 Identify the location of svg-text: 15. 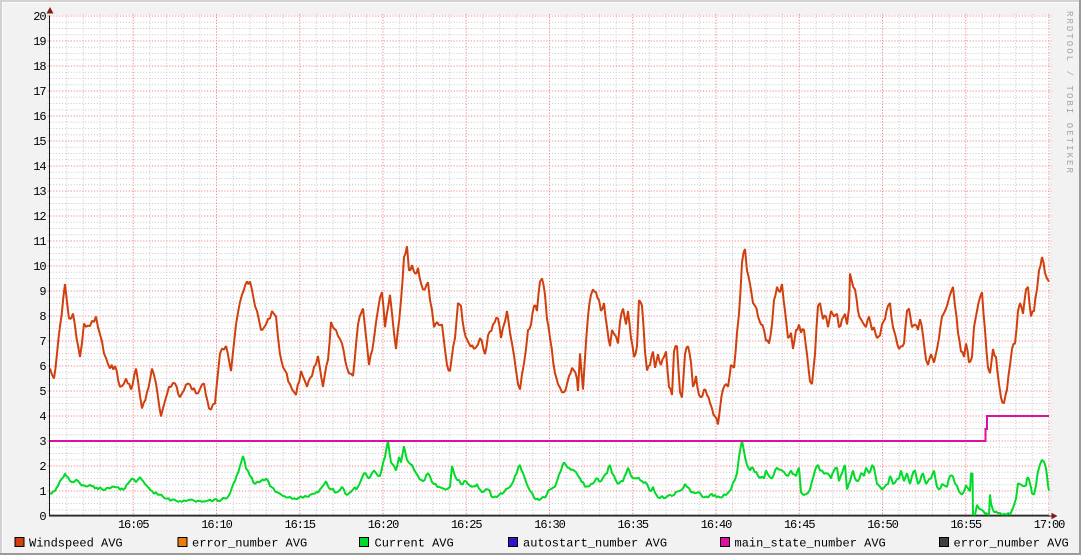
(39, 142).